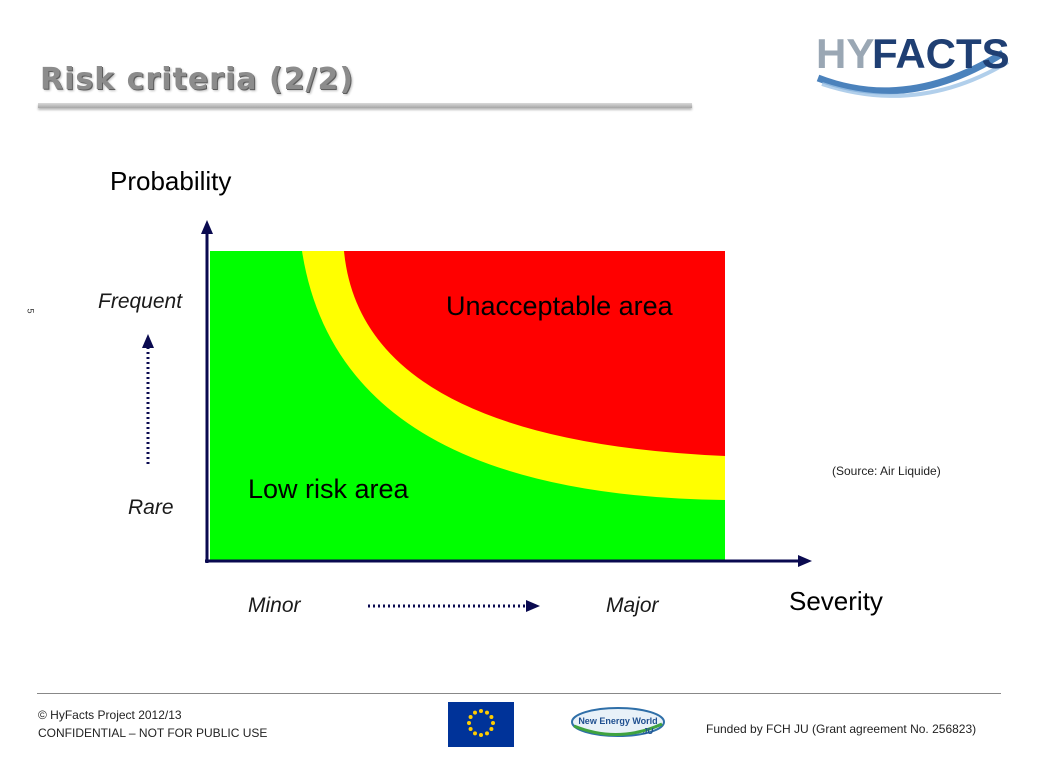 Image resolution: width=1040 pixels, height=760 pixels. I want to click on ju-logo-text: JU, so click(648, 731).